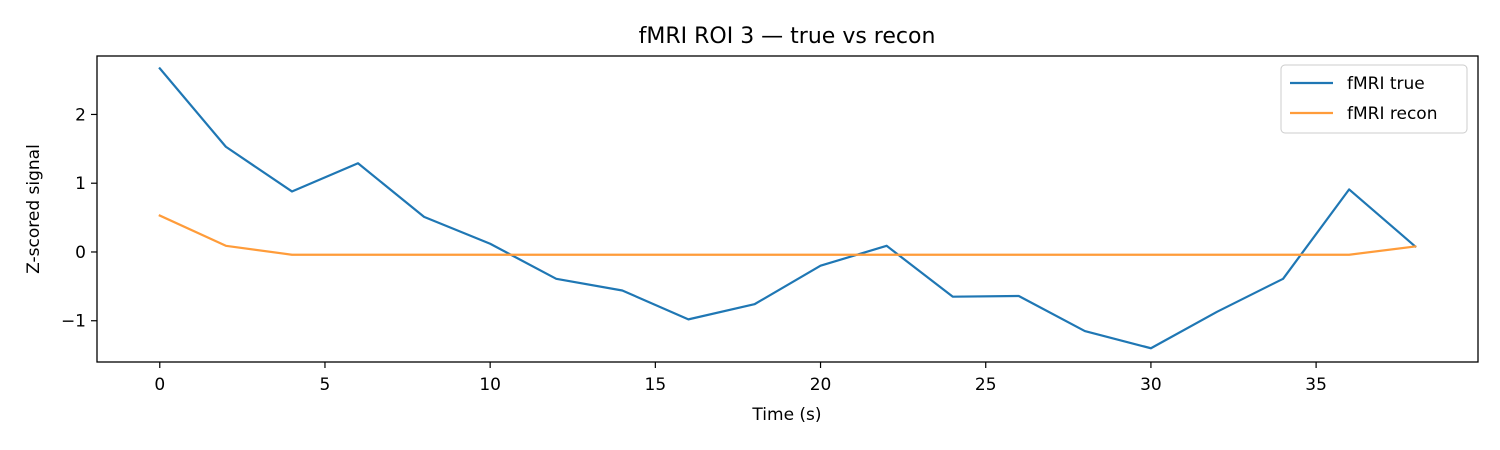 Image resolution: width=1500 pixels, height=450 pixels. I want to click on x-tick-label: 10, so click(490, 385).